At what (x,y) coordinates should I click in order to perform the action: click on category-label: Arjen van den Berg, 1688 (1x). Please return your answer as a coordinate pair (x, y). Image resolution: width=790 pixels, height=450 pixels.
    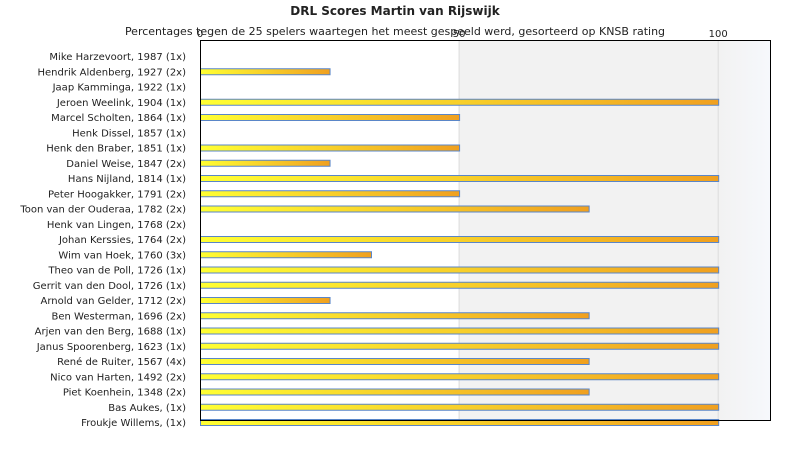
    Looking at the image, I should click on (110, 332).